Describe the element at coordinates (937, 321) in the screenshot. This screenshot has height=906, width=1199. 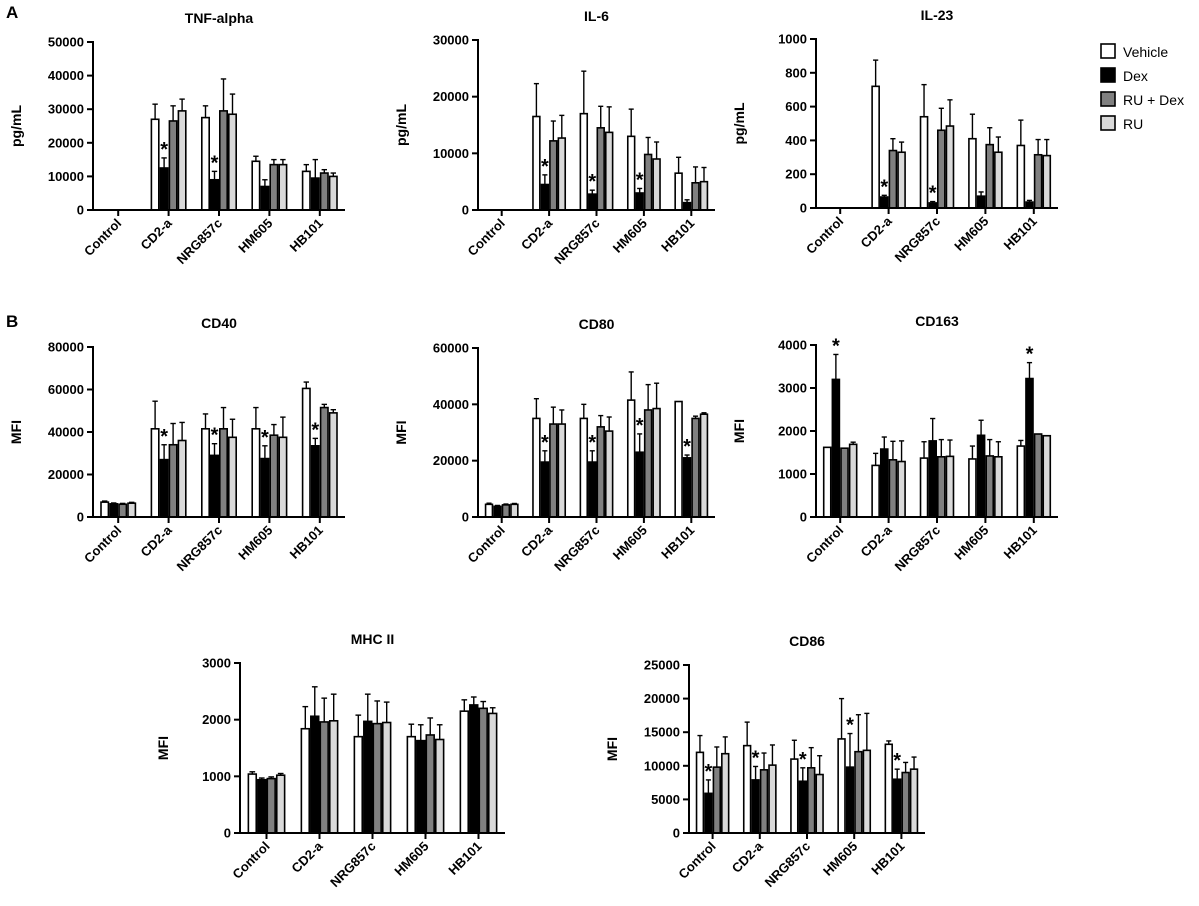
I see `chart-title: CD163` at that location.